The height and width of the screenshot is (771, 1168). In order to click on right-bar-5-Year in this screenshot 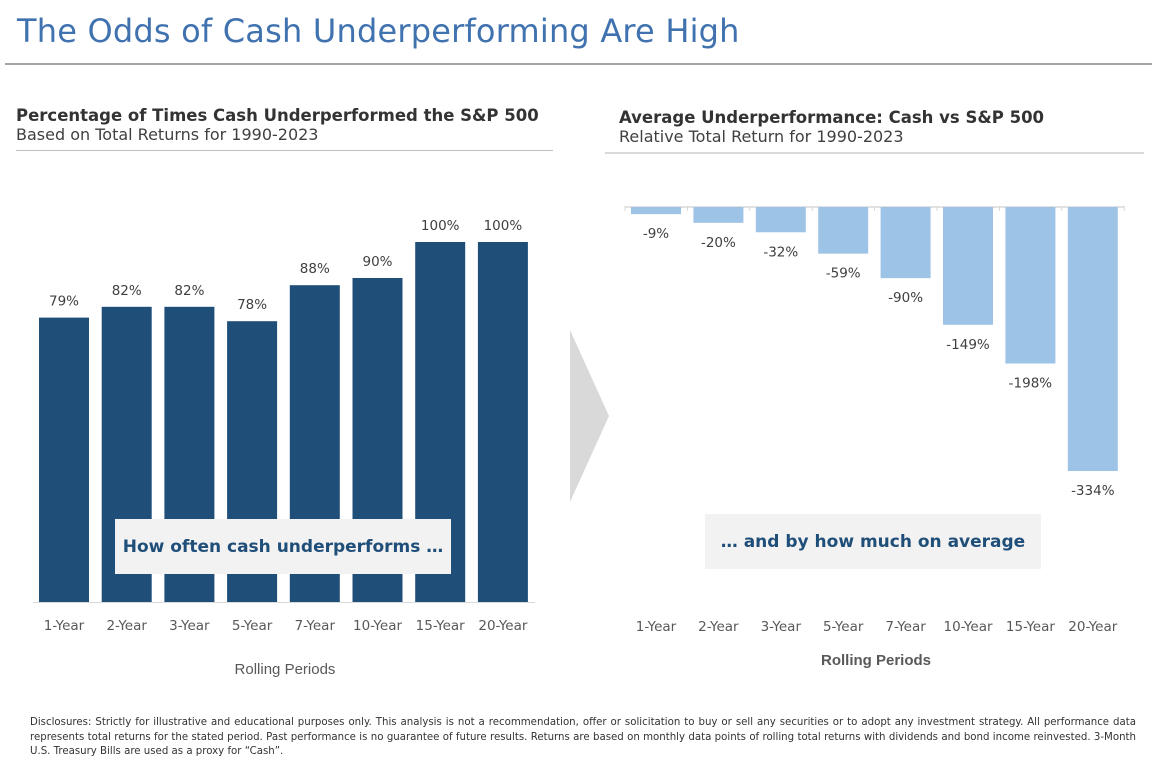, I will do `click(843, 230)`.